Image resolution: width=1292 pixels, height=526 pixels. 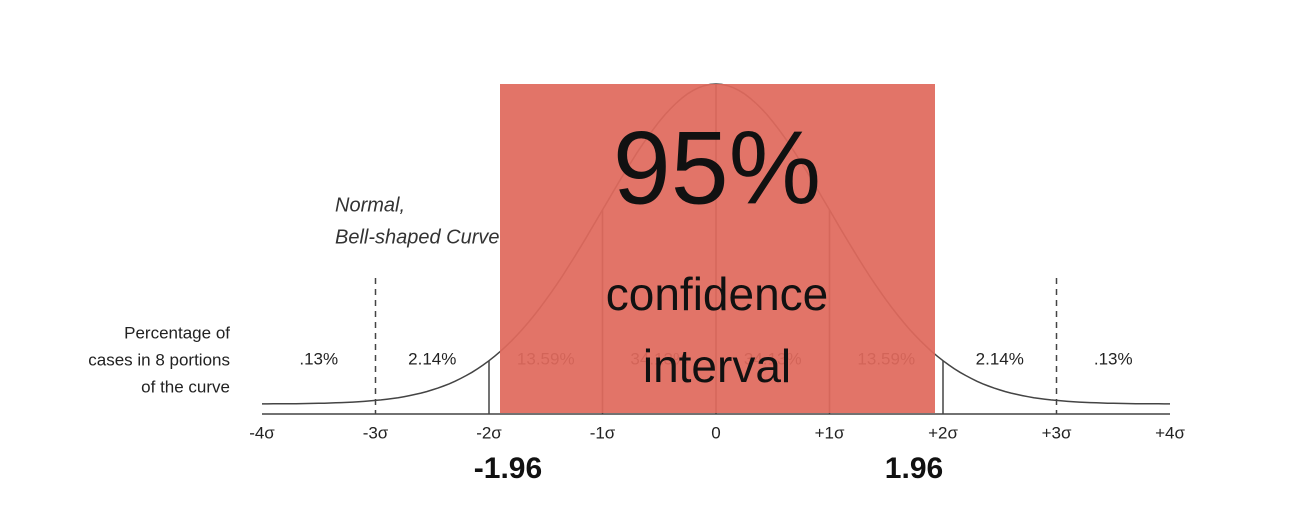 What do you see at coordinates (508, 468) in the screenshot?
I see `bound-label: -1.96` at bounding box center [508, 468].